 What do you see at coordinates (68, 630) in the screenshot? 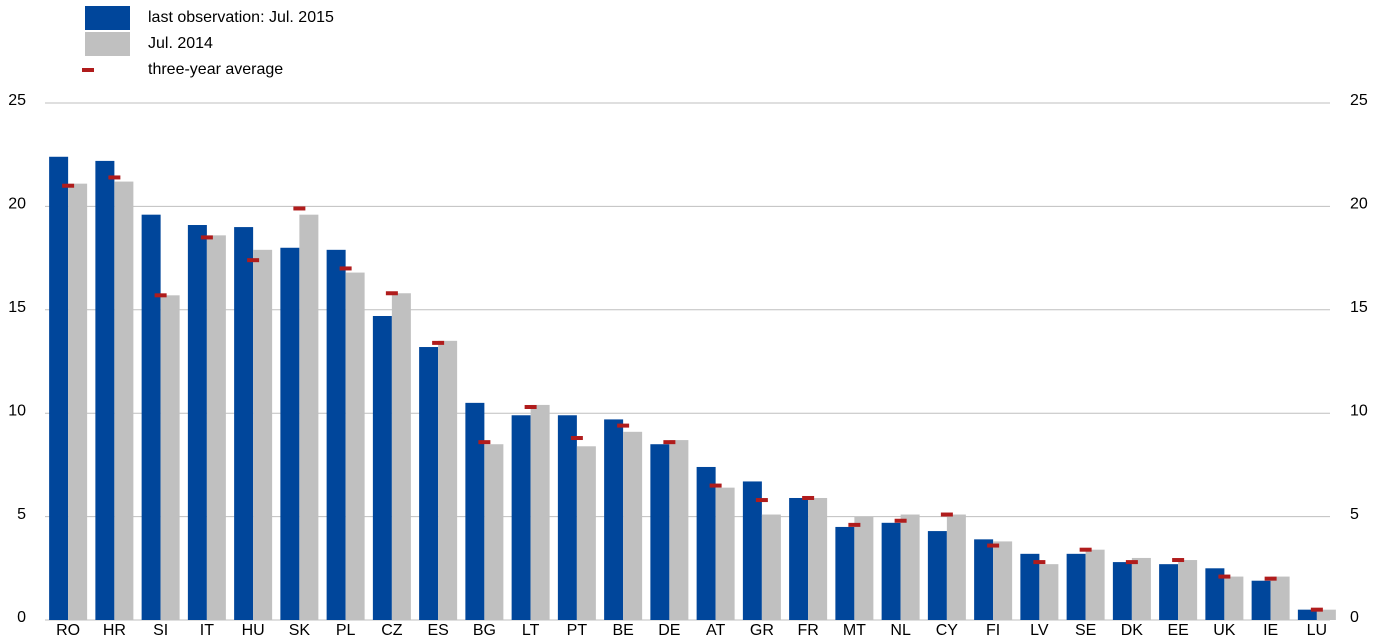
I see `x-tick-label: RO` at bounding box center [68, 630].